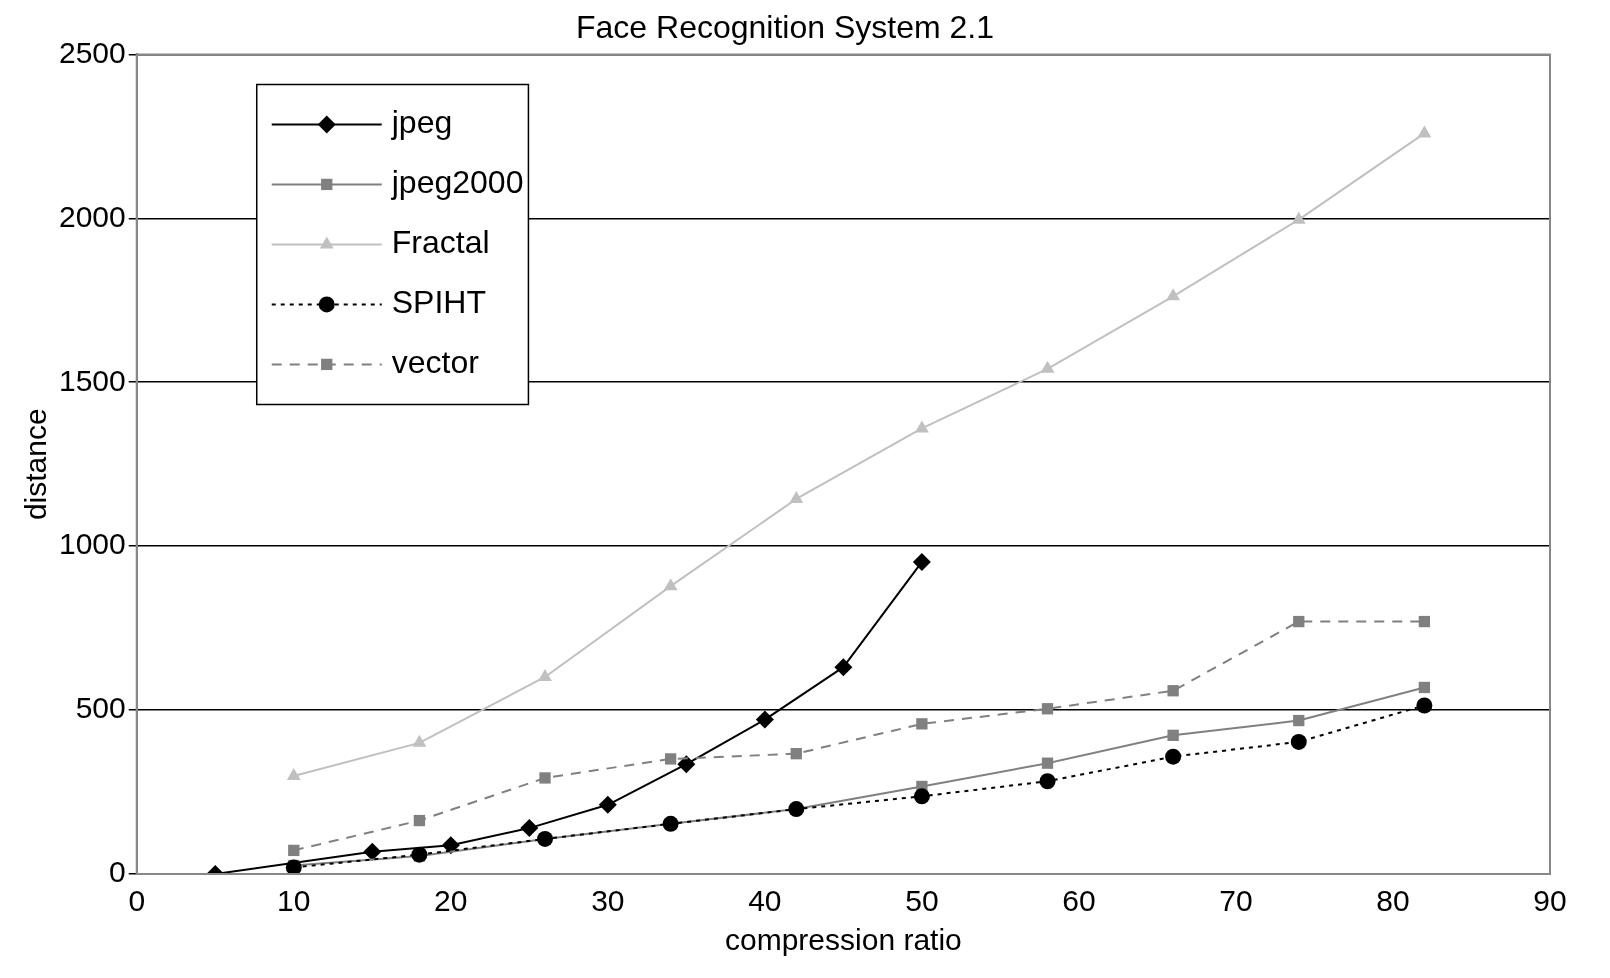 This screenshot has height=978, width=1610. I want to click on y-tick-label: 2500, so click(92, 52).